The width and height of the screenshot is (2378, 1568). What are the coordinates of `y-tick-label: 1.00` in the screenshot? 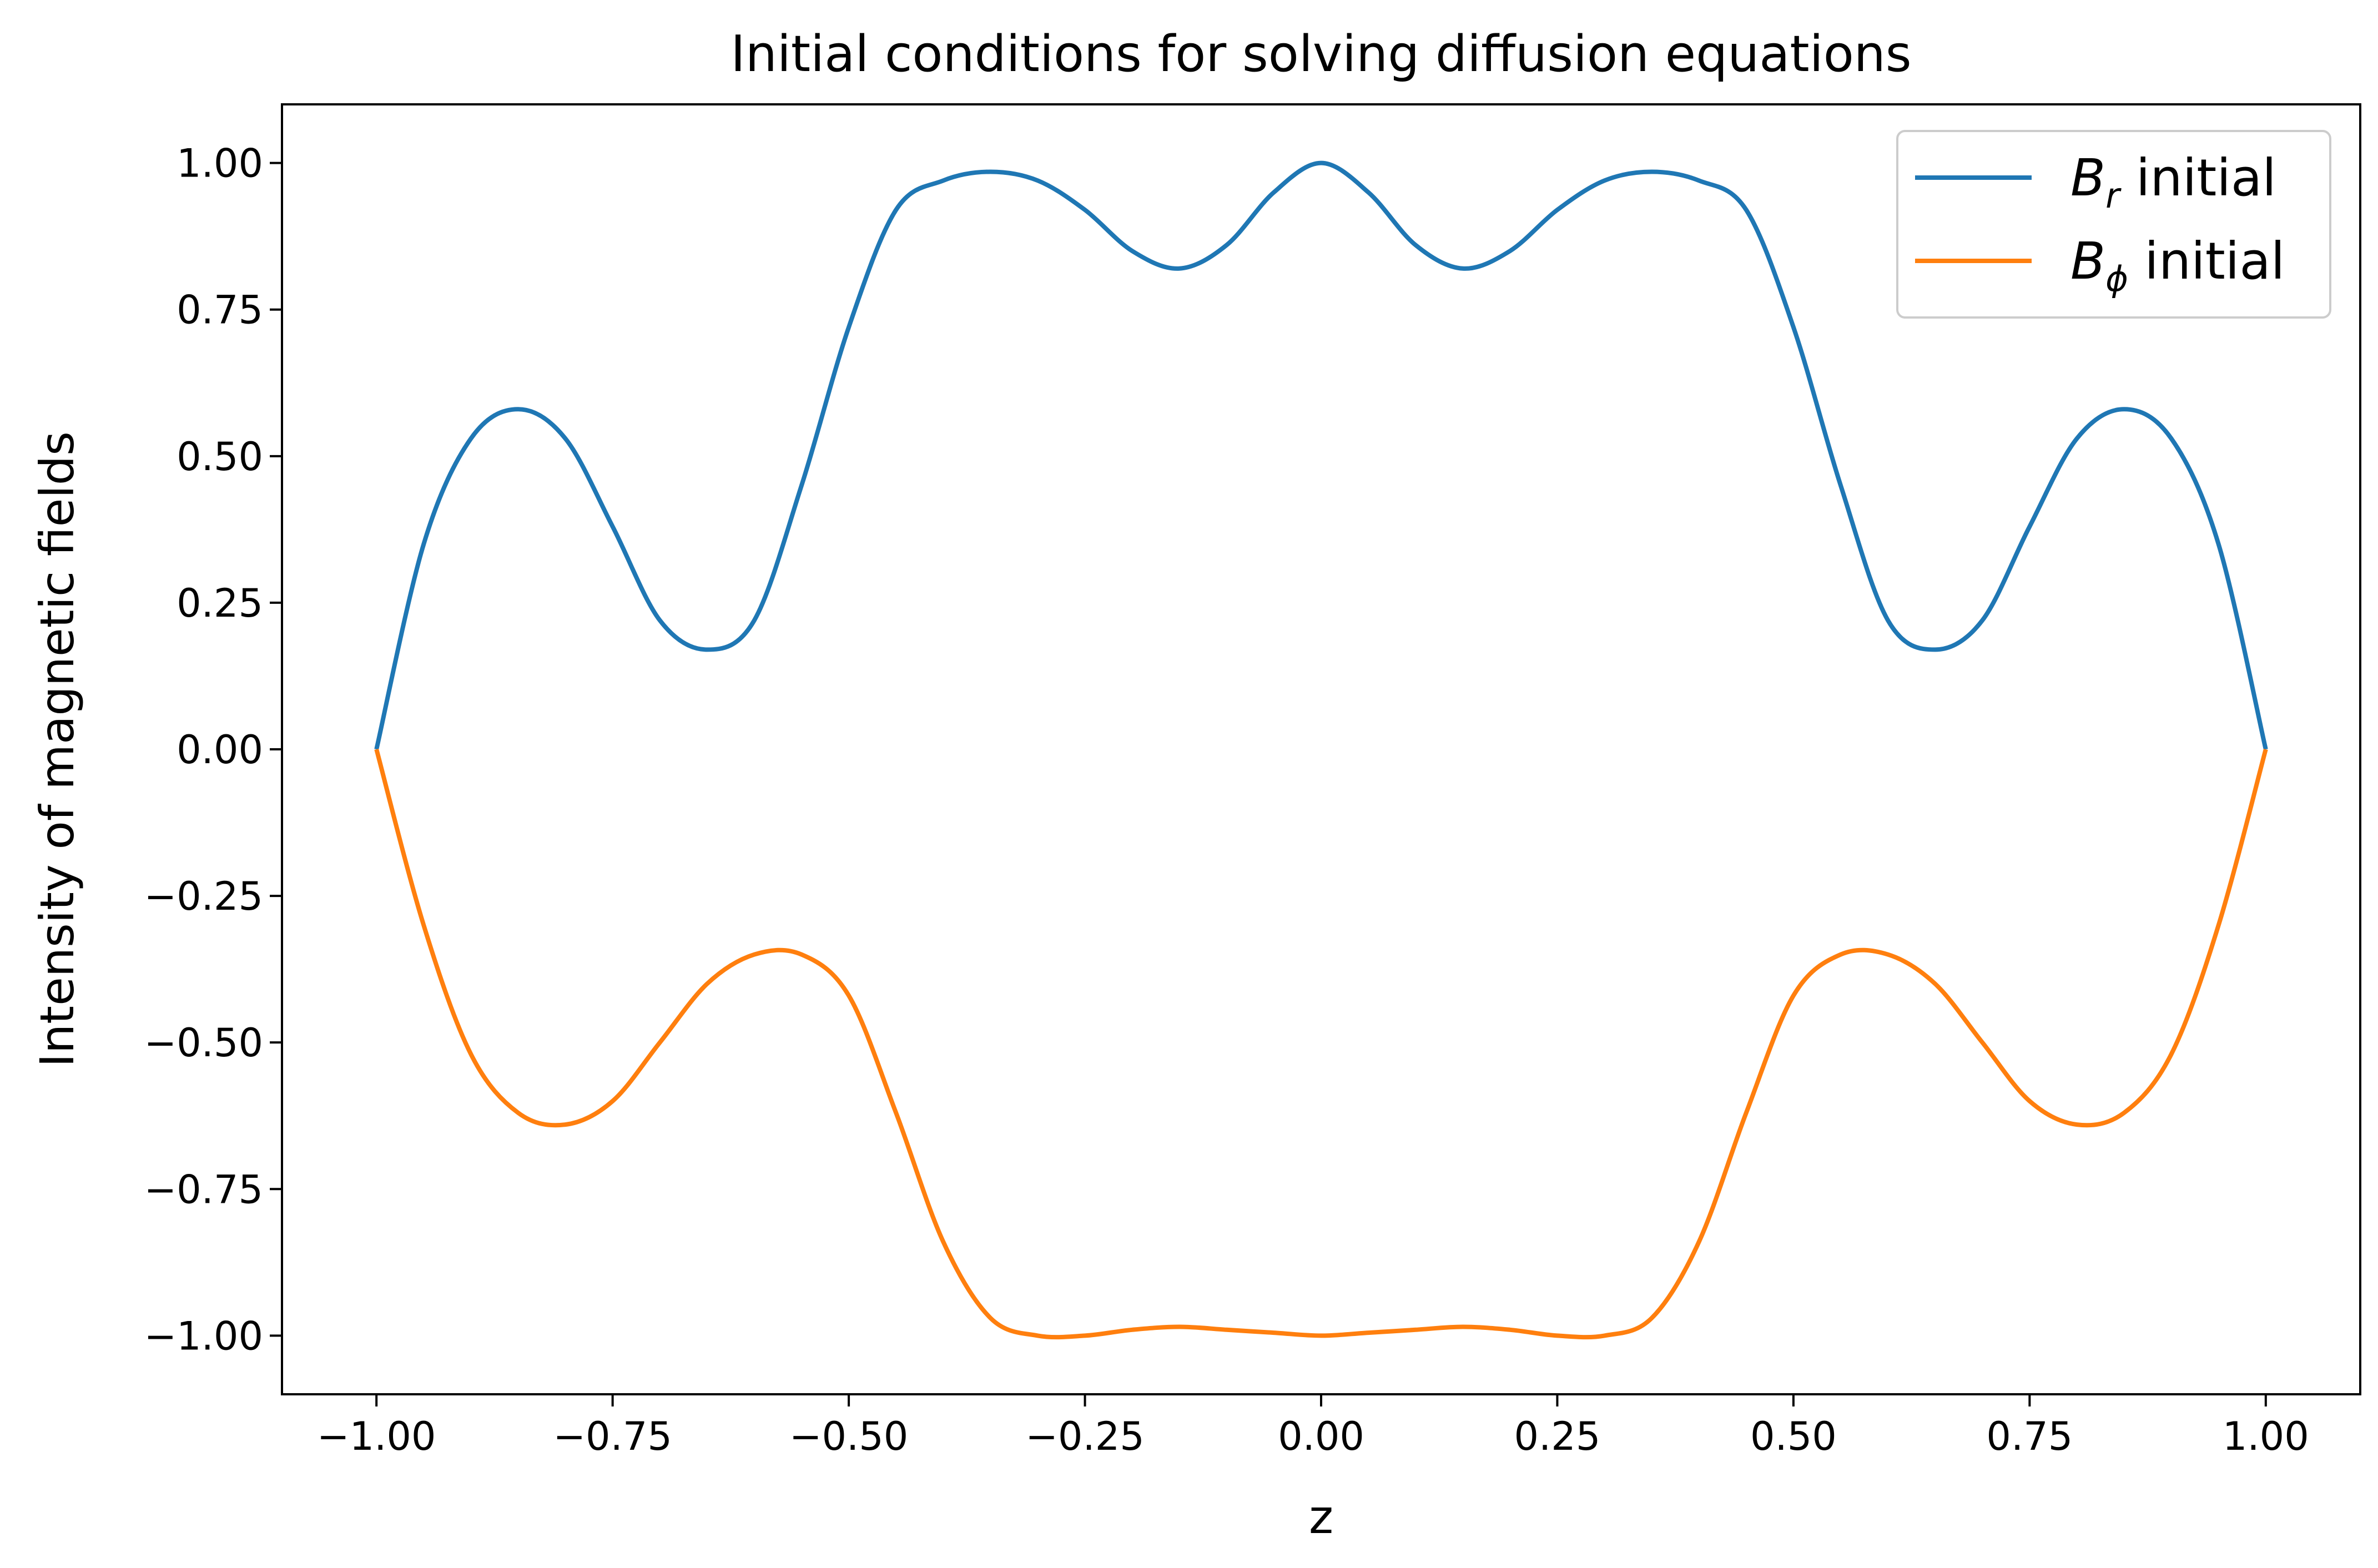 It's located at (220, 163).